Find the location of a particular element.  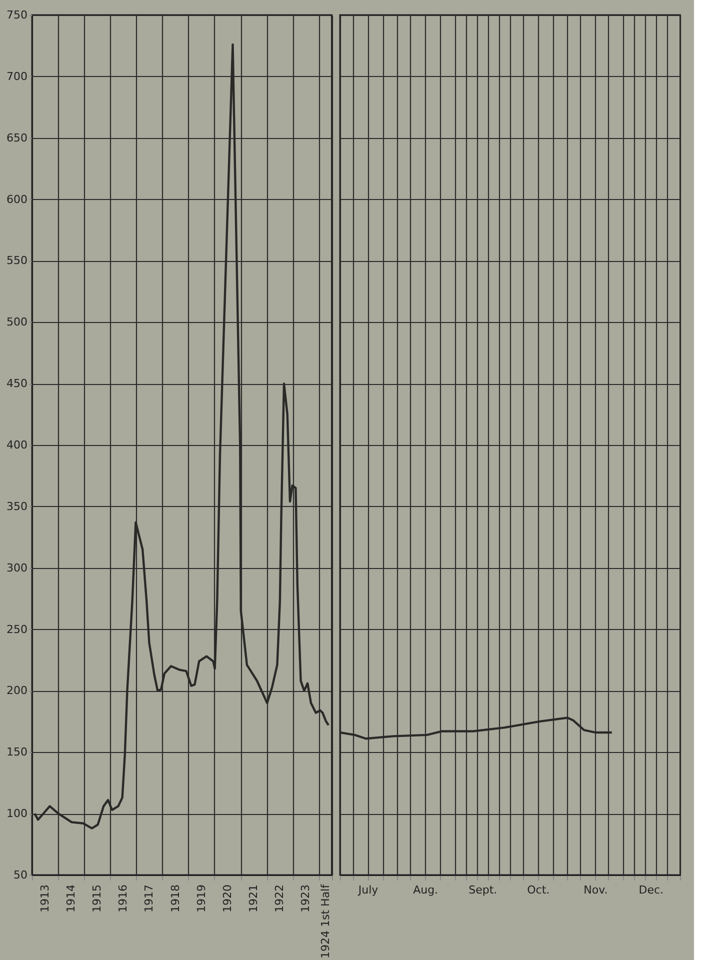

x-tick-label: Dec. is located at coordinates (651, 890).